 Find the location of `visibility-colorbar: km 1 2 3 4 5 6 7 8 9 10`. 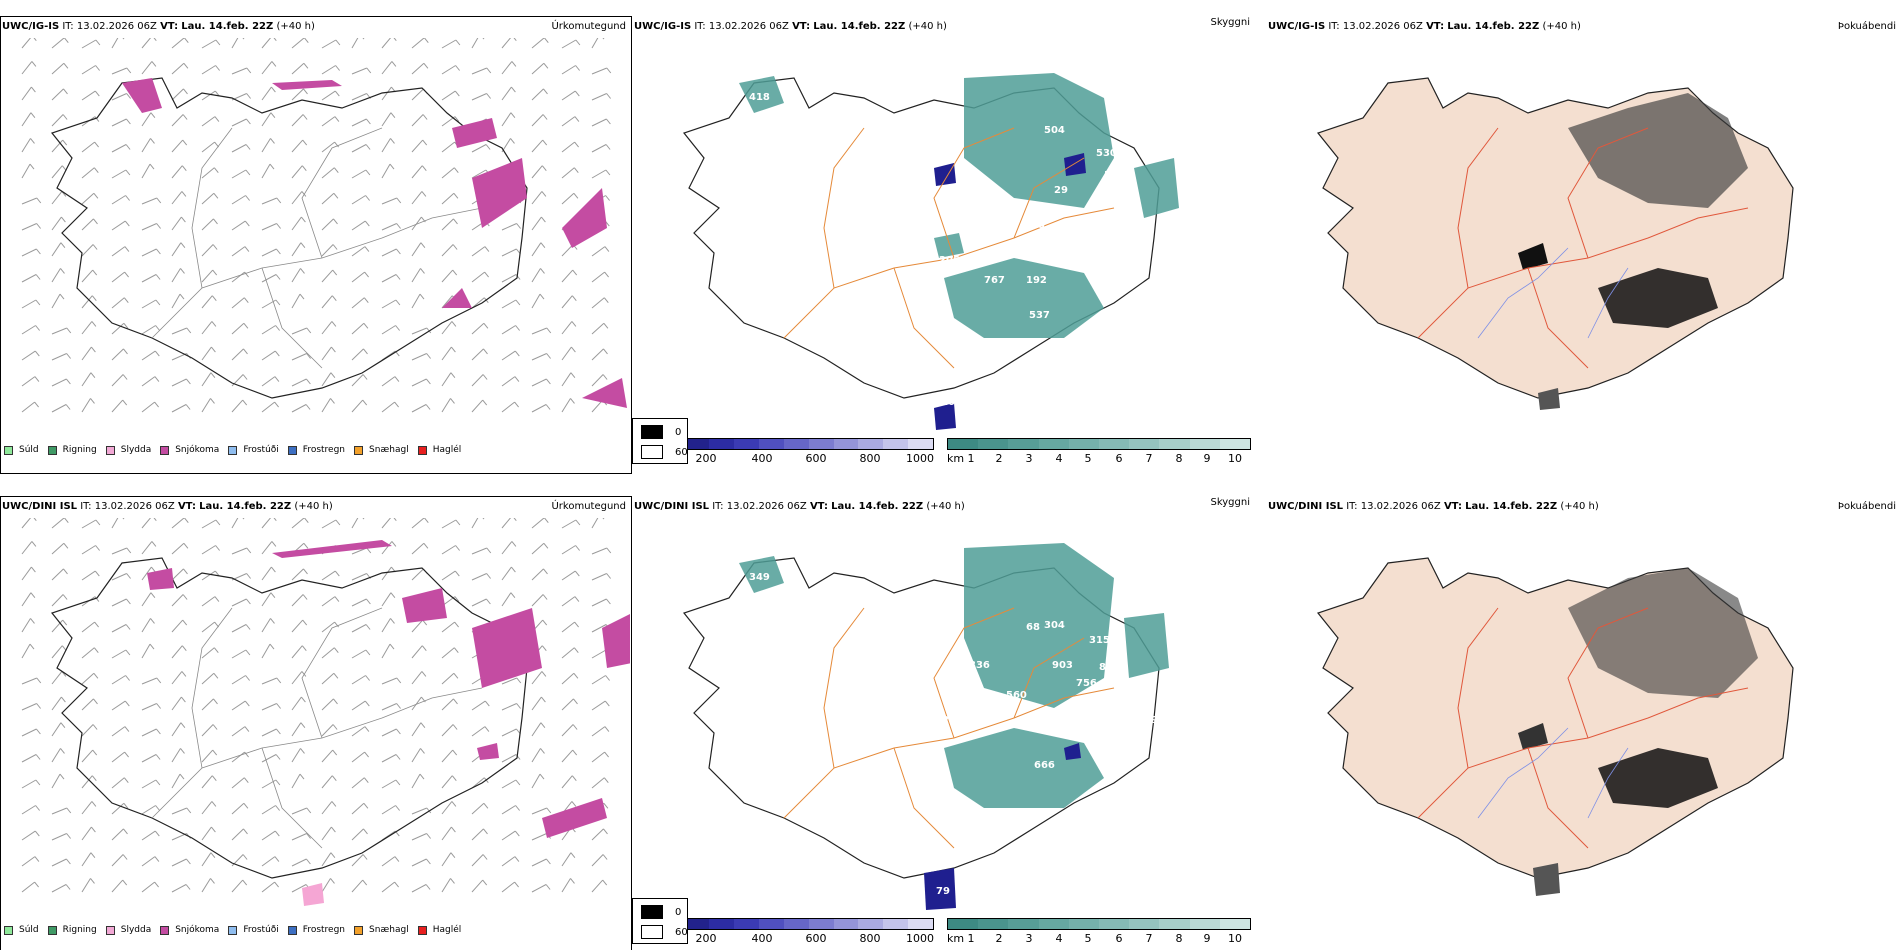

visibility-colorbar: km 1 2 3 4 5 6 7 8 9 10 is located at coordinates (1099, 932).